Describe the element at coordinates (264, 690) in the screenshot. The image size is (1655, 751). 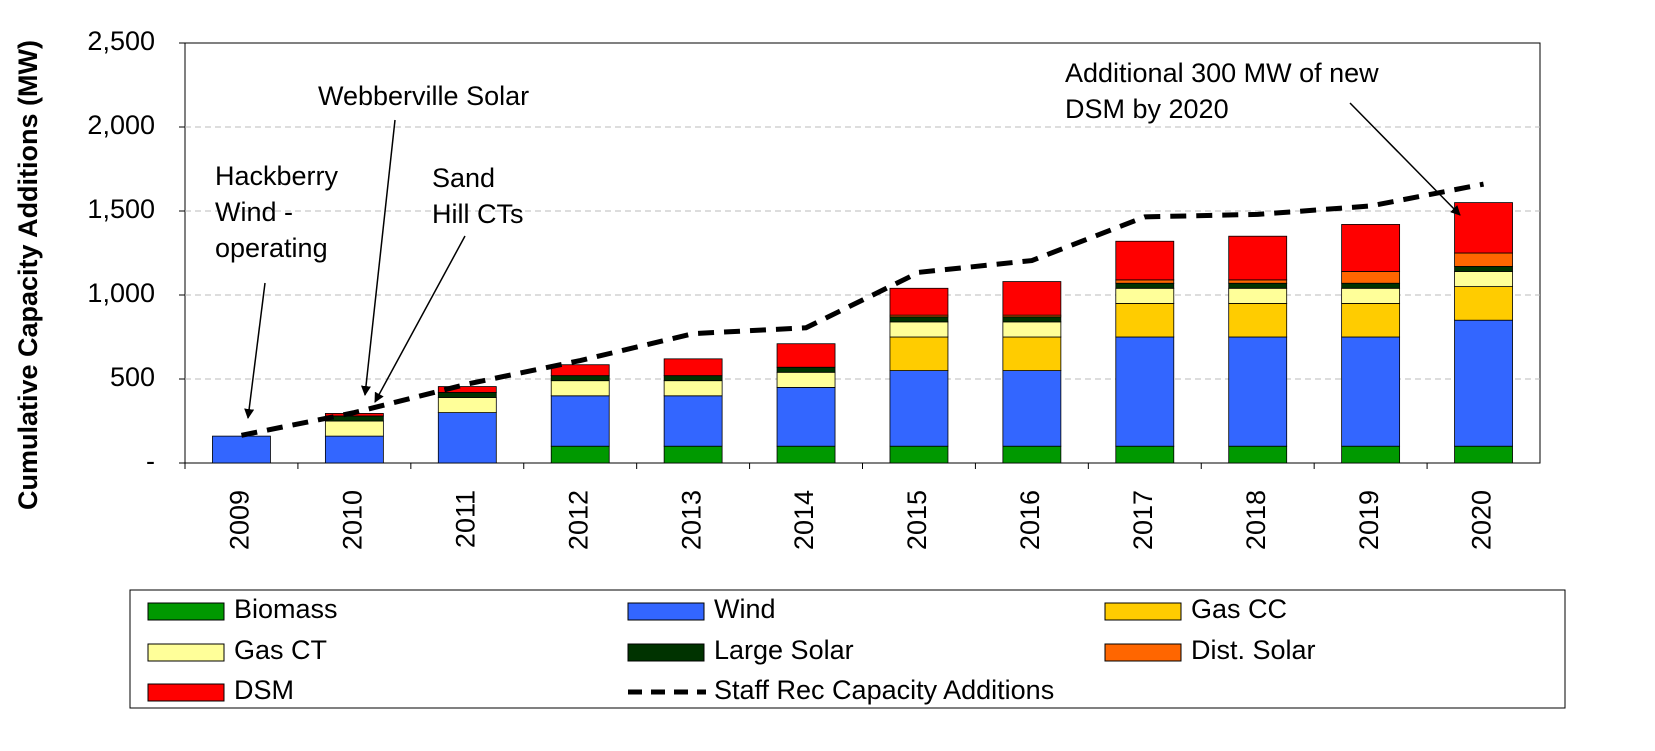
I see `legend-label: DSM` at that location.